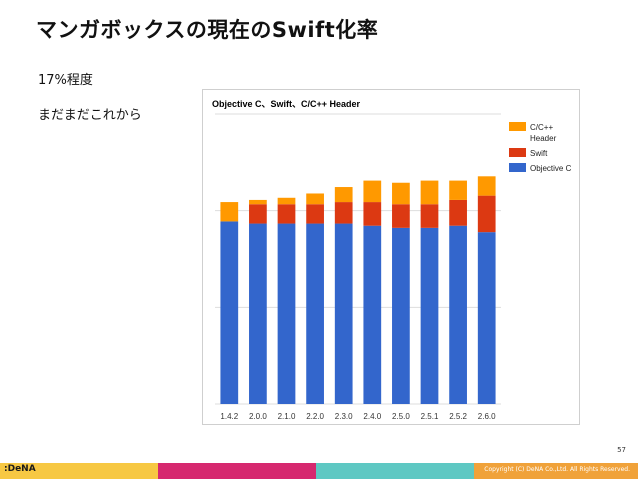 This screenshot has height=479, width=638. I want to click on x-tick-label: 2.0.0, so click(258, 416).